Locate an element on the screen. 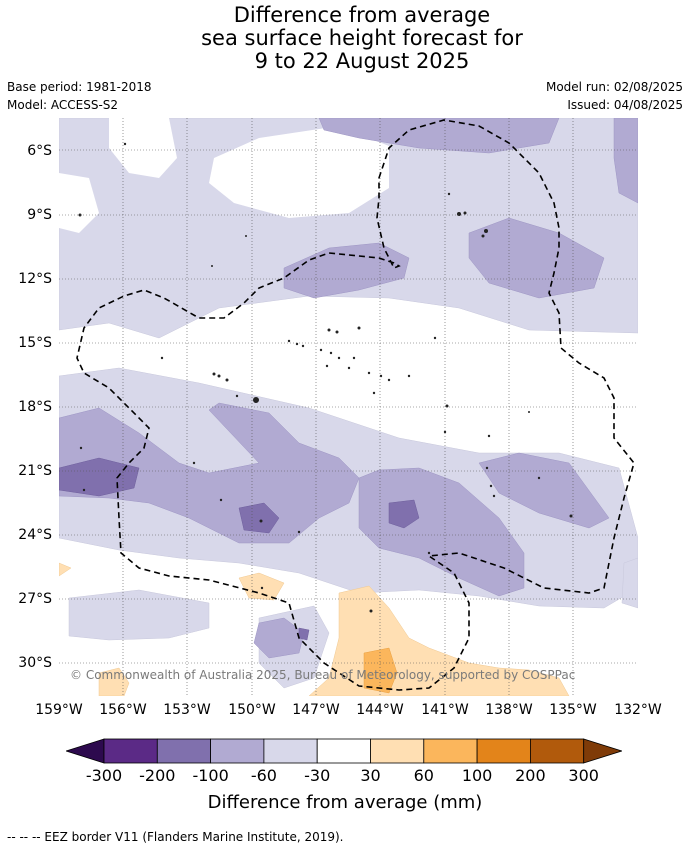  lat-label-27s: 27°S is located at coordinates (35, 599).